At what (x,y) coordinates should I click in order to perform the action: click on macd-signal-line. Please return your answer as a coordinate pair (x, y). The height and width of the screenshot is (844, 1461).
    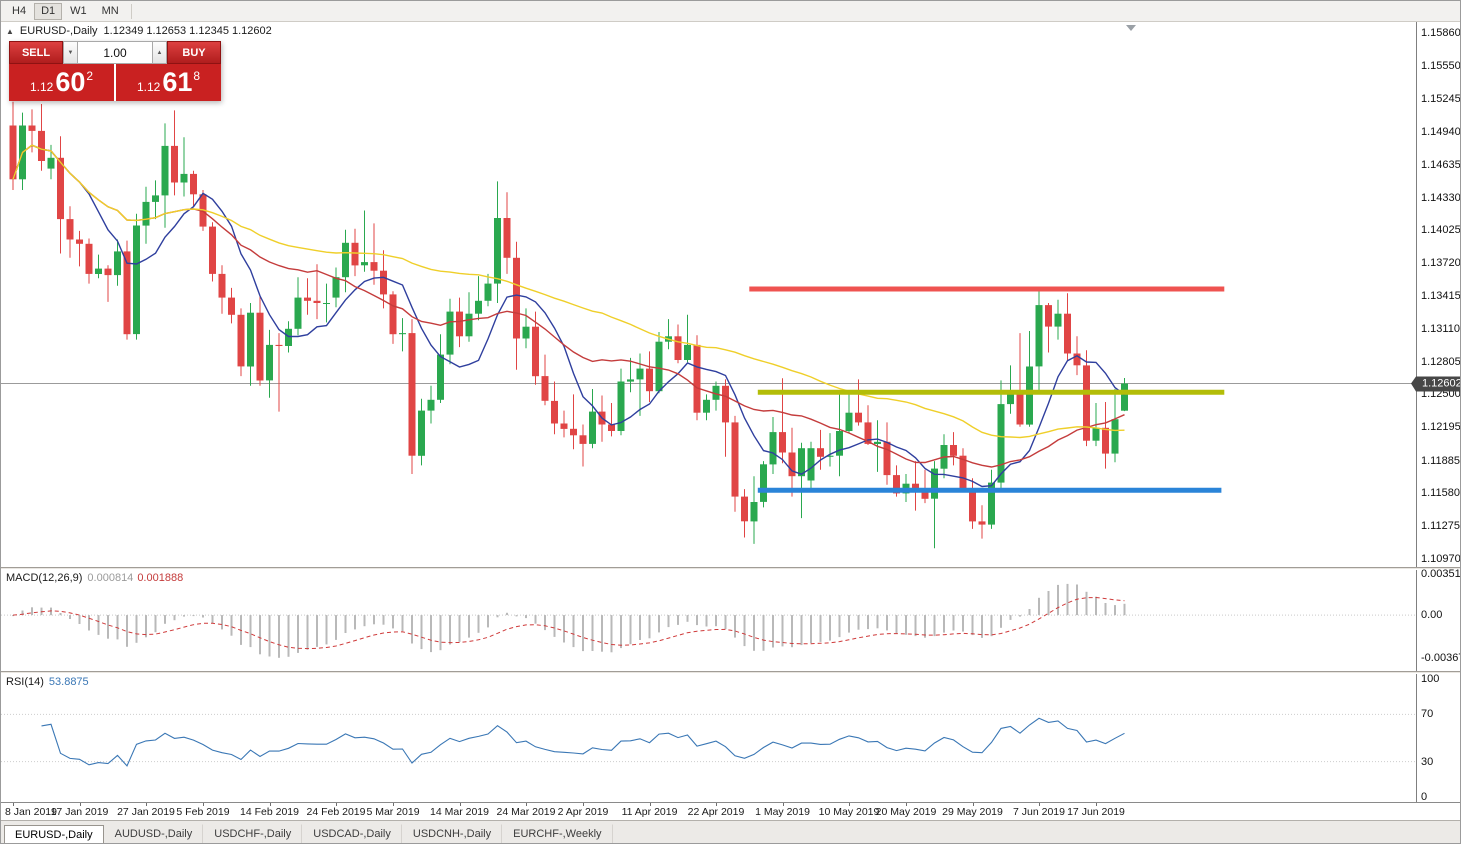
    Looking at the image, I should click on (568, 623).